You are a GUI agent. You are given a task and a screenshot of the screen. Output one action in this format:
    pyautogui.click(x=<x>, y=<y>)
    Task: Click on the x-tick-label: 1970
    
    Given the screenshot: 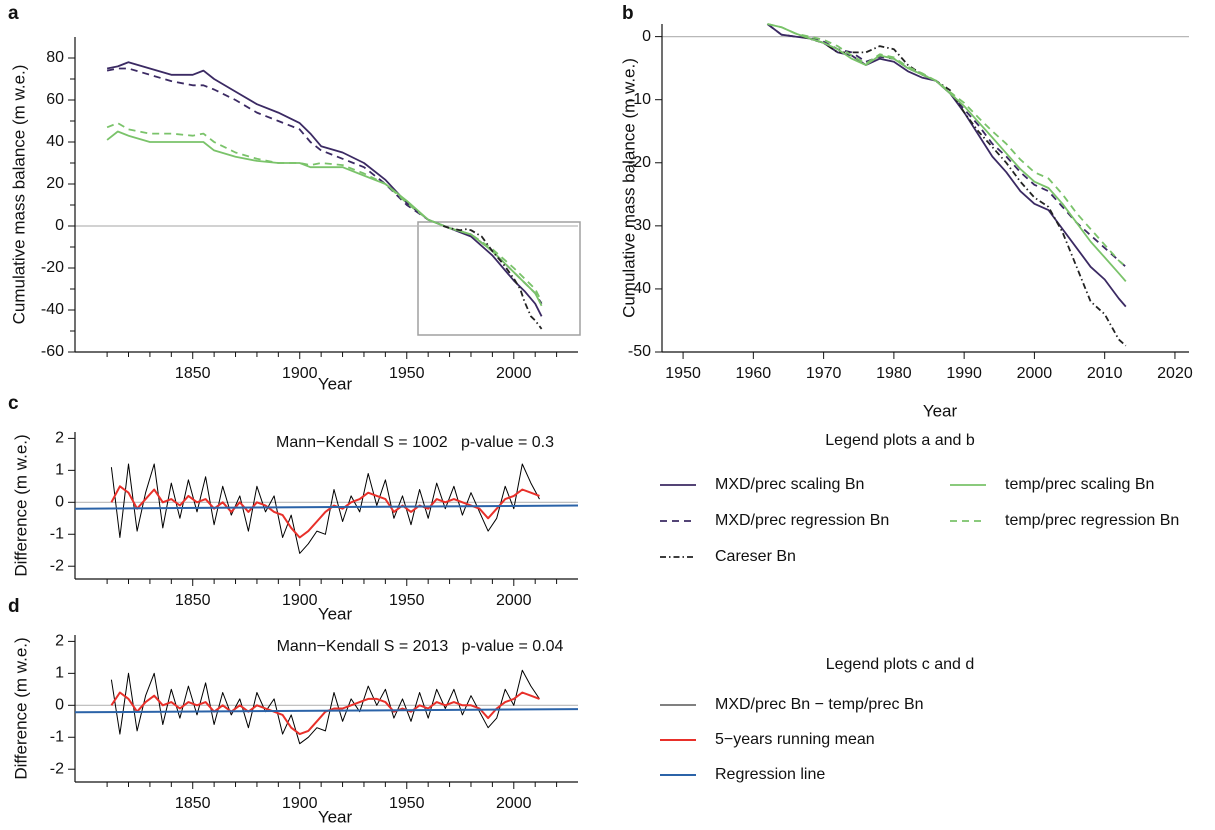 What is the action you would take?
    pyautogui.click(x=824, y=373)
    